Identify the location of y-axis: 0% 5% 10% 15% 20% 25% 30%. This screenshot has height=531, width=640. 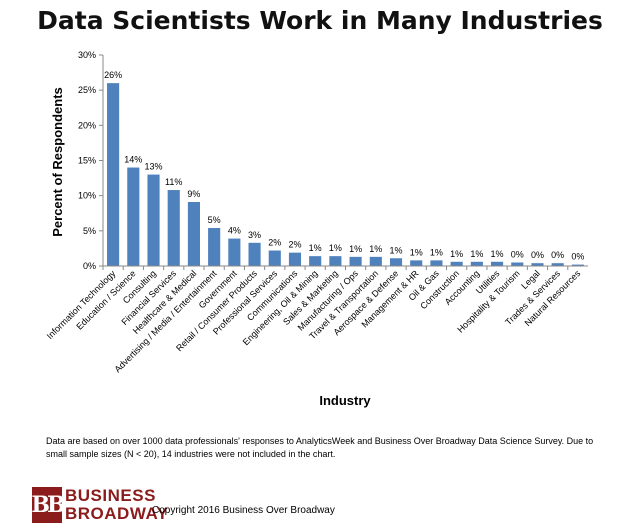
(91, 160).